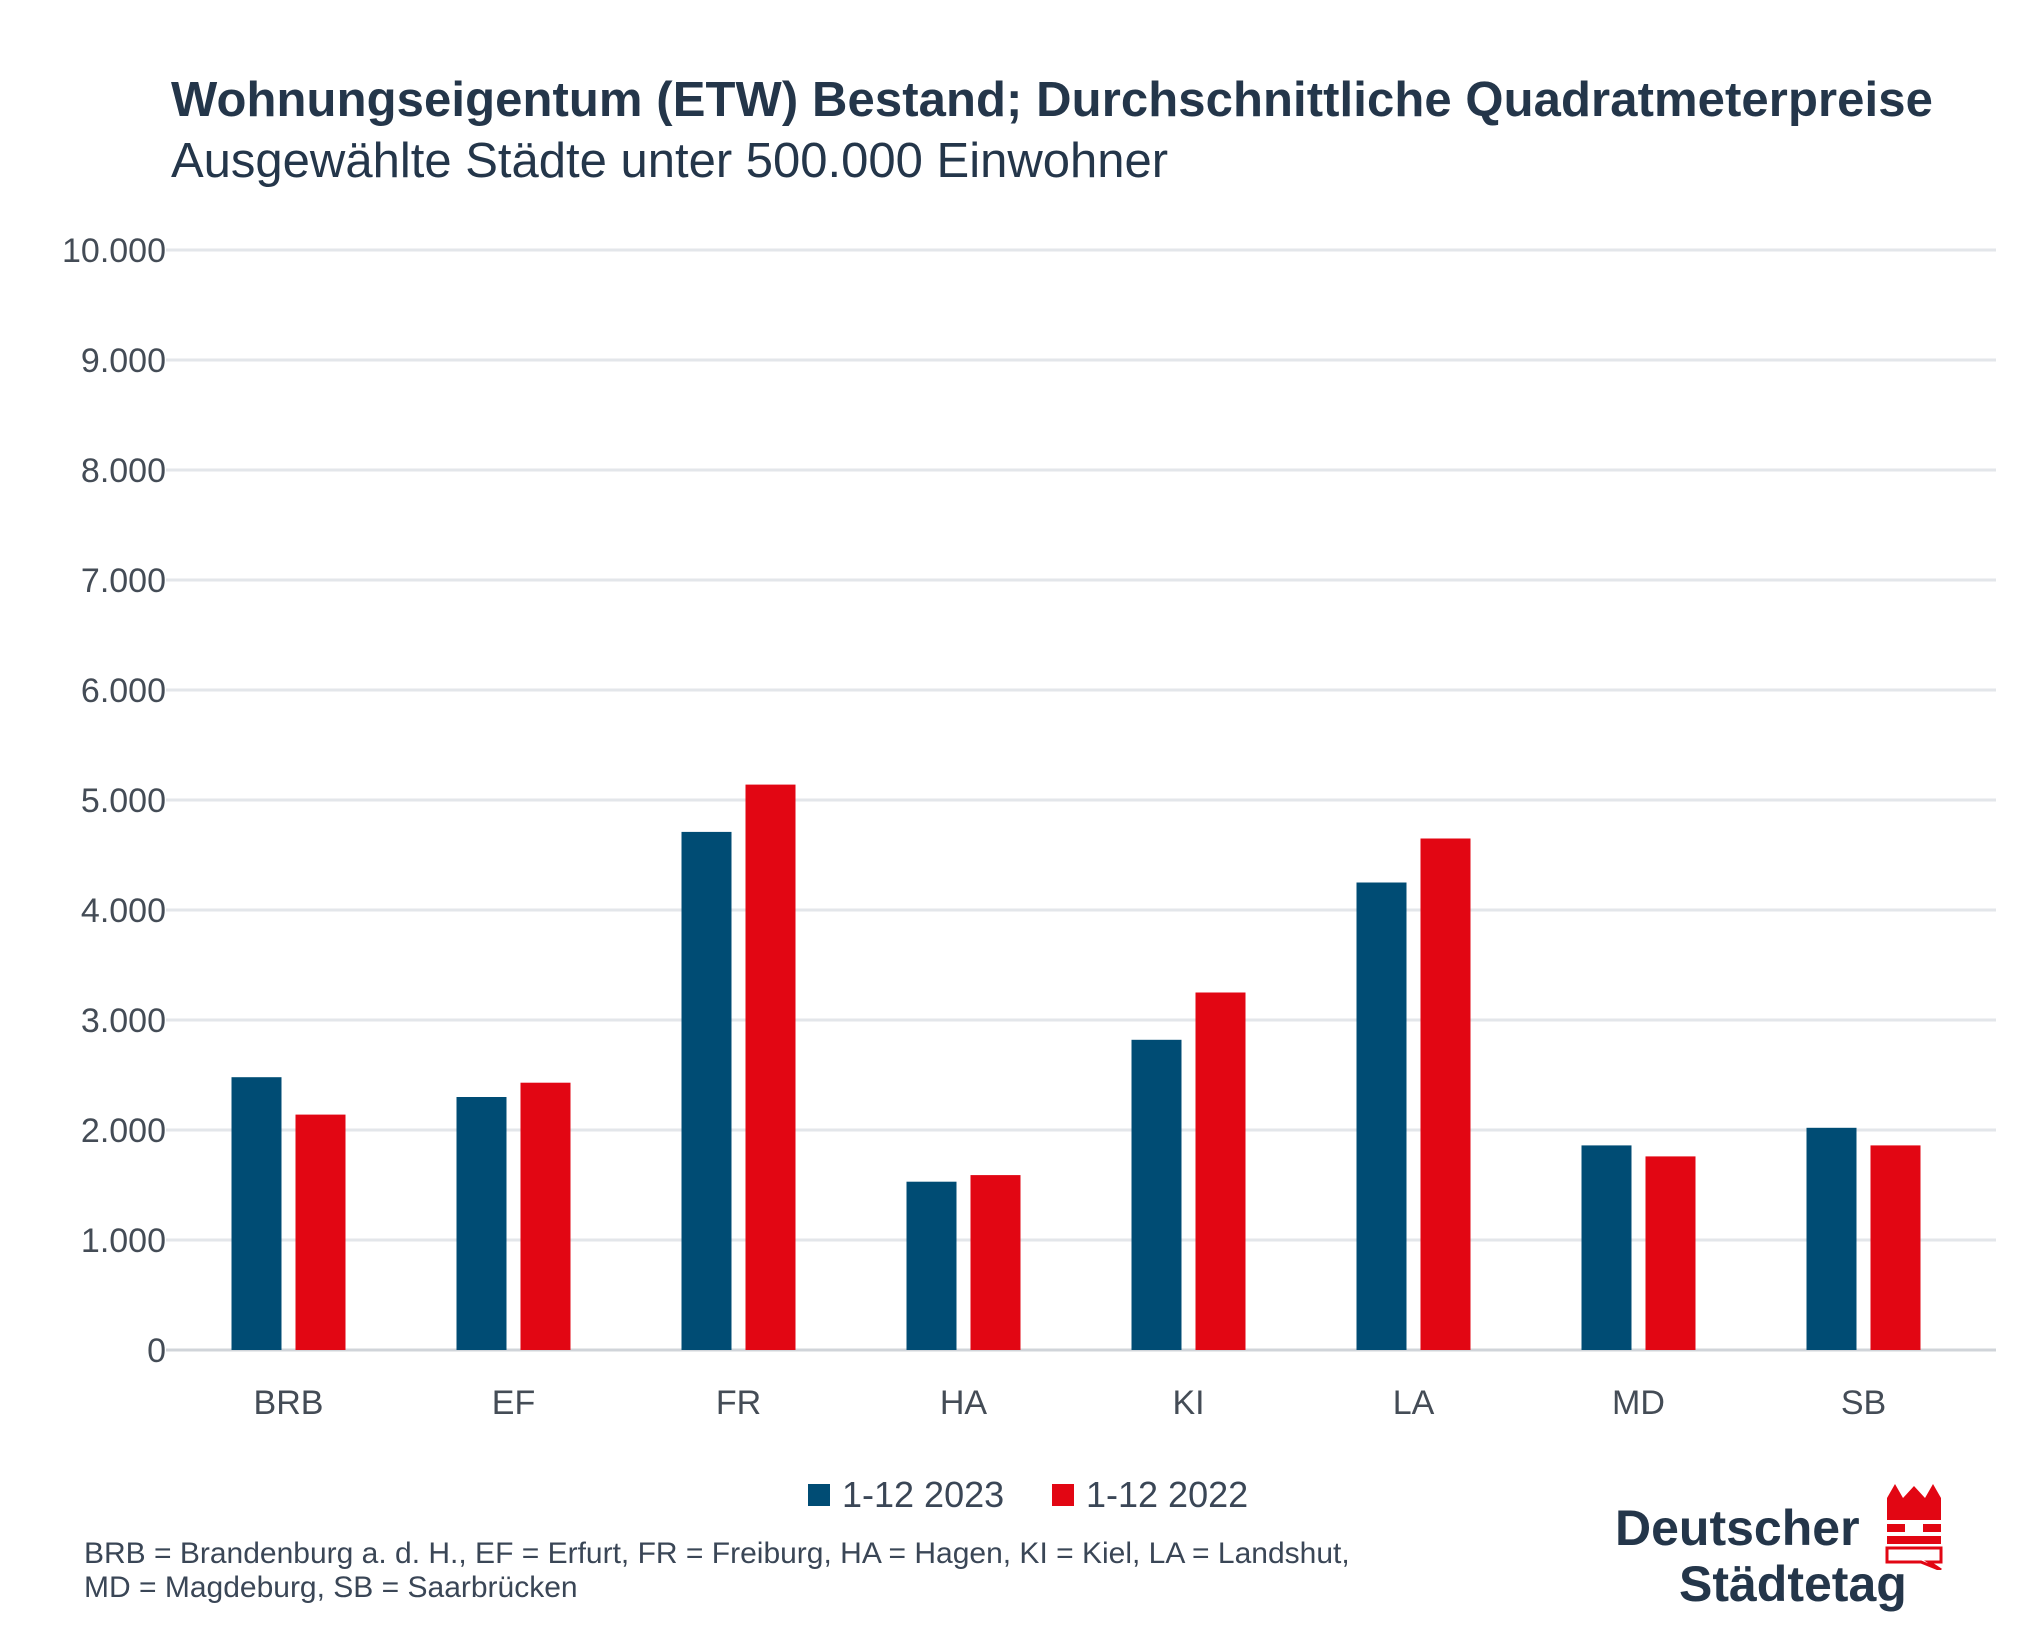 The image size is (2026, 1650). I want to click on bar-brb-2022, so click(320, 1232).